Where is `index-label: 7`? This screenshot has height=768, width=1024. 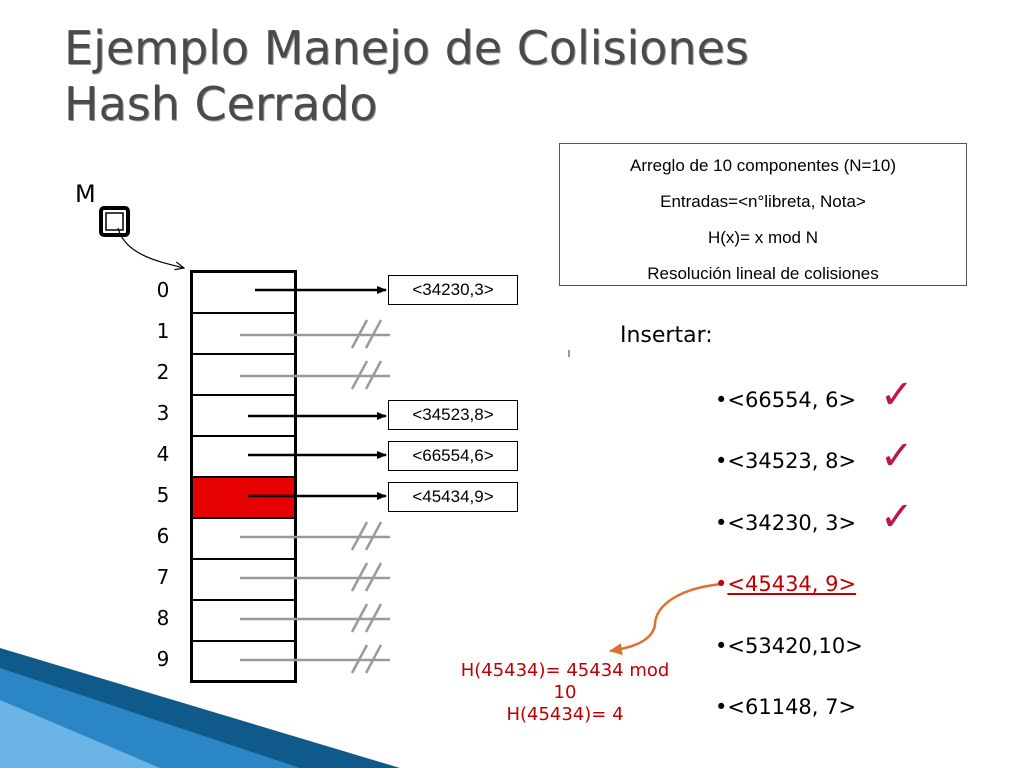
index-label: 7 is located at coordinates (163, 577).